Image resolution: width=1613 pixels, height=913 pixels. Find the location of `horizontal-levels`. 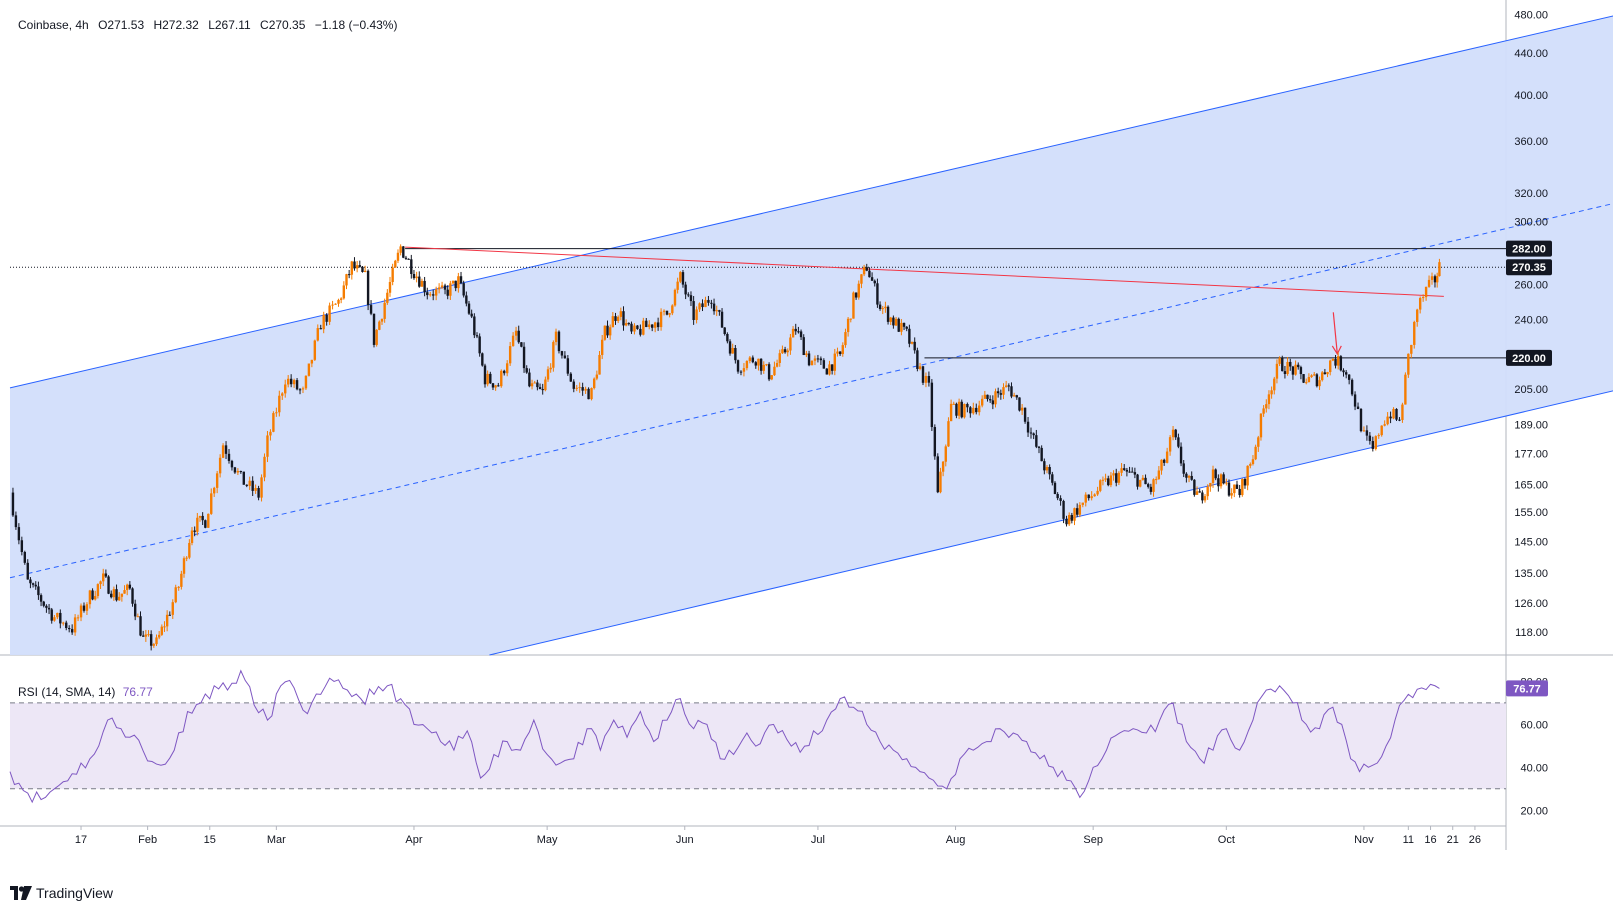

horizontal-levels is located at coordinates (758, 302).